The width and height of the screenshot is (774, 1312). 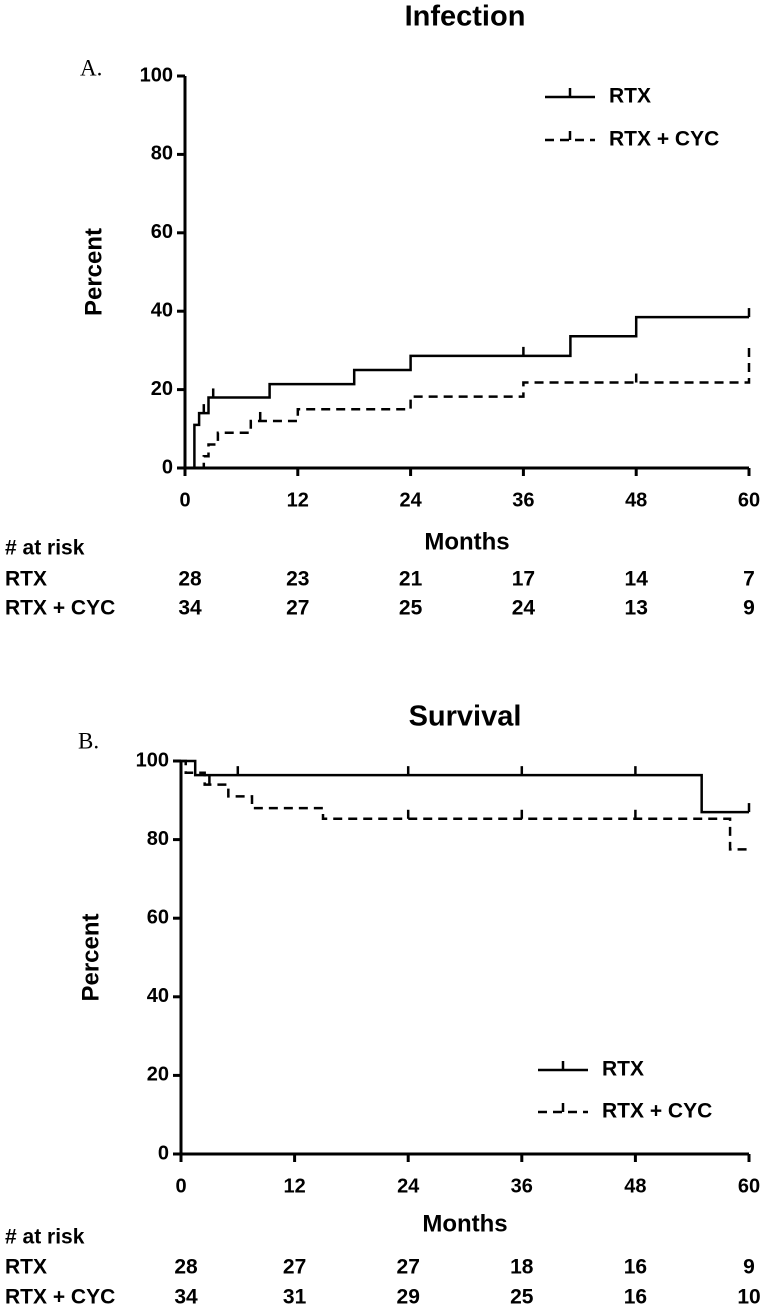 I want to click on risk-count: 7, so click(x=749, y=579).